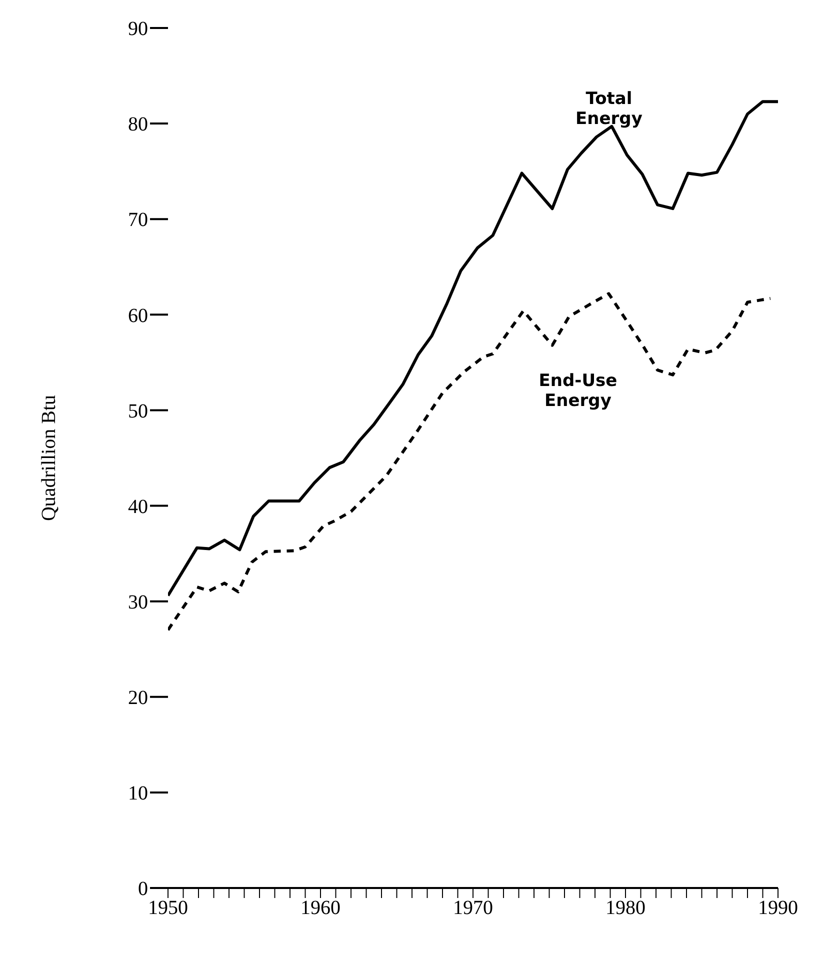 This screenshot has height=958, width=820. Describe the element at coordinates (138, 29) in the screenshot. I see `y-tick-label: 90` at that location.